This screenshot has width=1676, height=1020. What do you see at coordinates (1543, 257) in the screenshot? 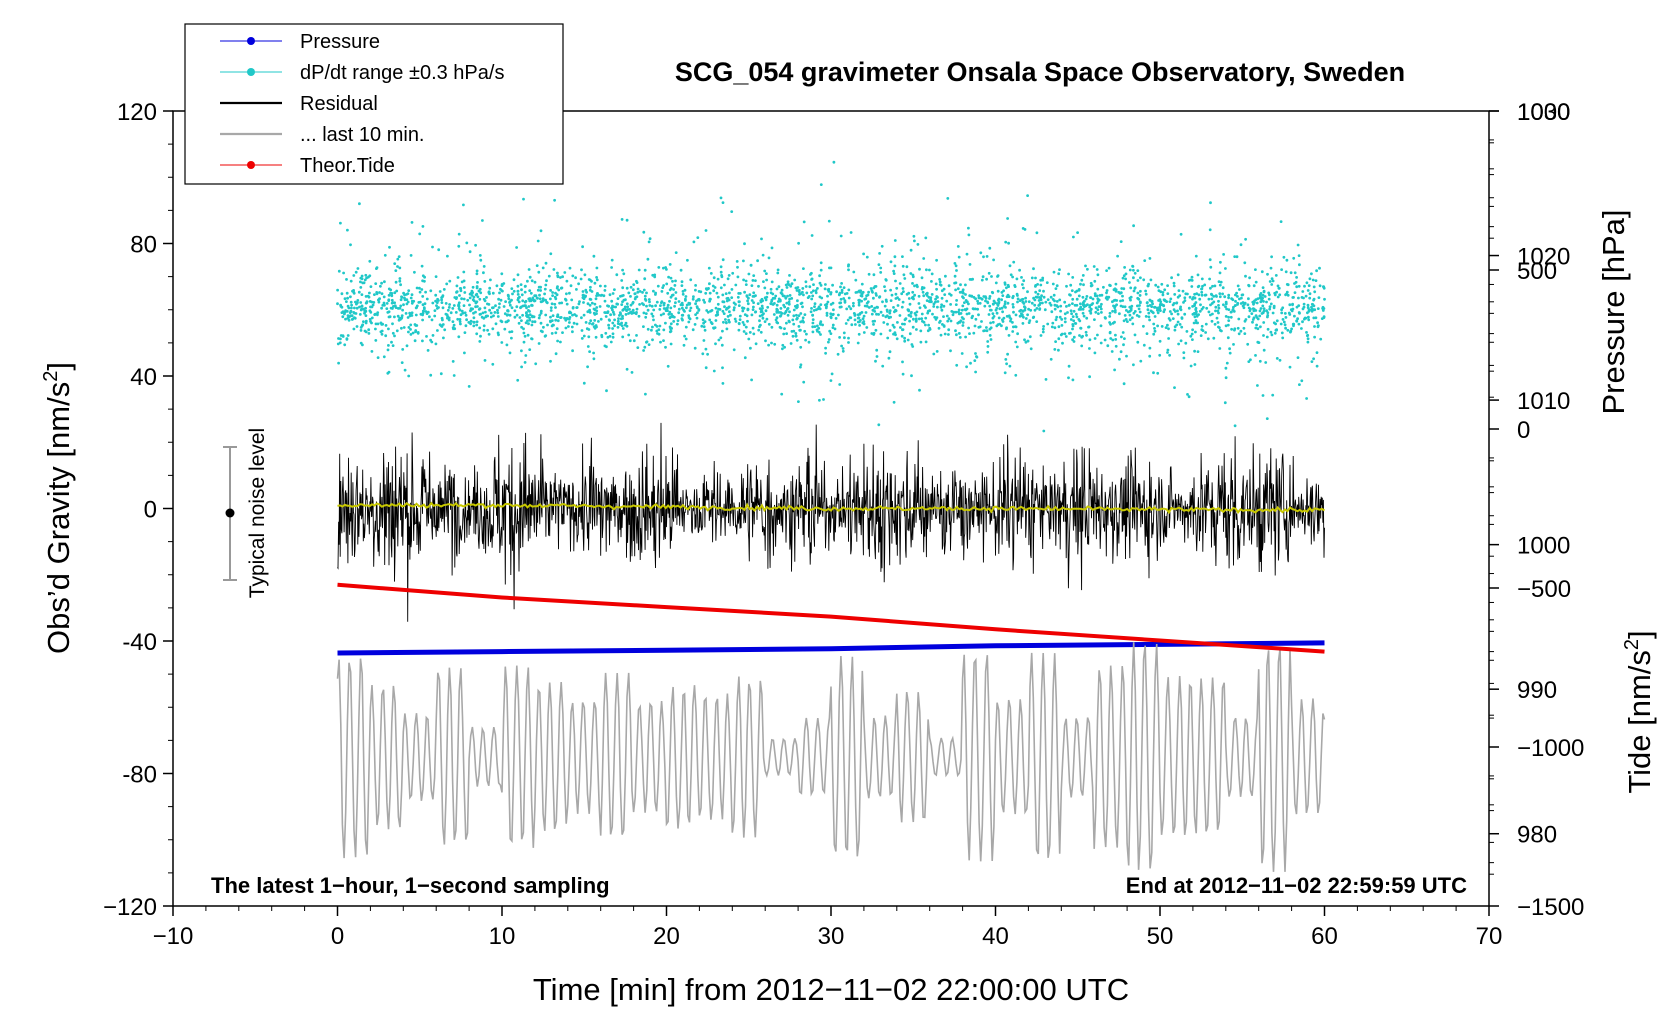
I see `pressure-tick-label: 1020` at bounding box center [1543, 257].